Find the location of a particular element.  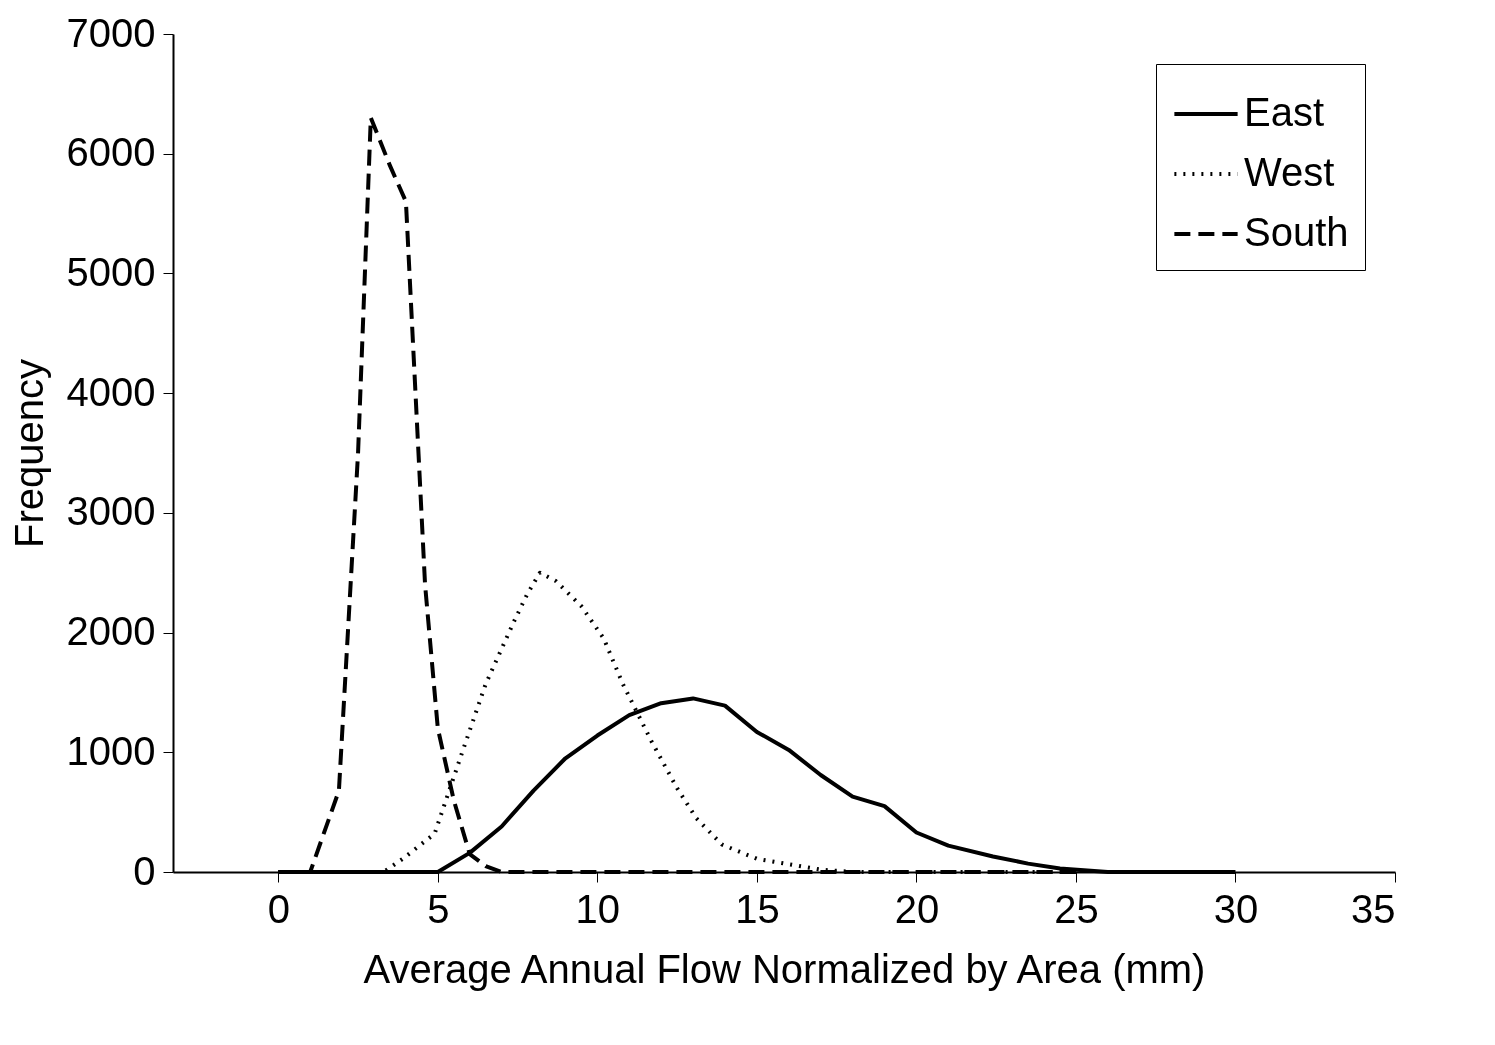

y-tick-label: 5000 is located at coordinates (111, 271).